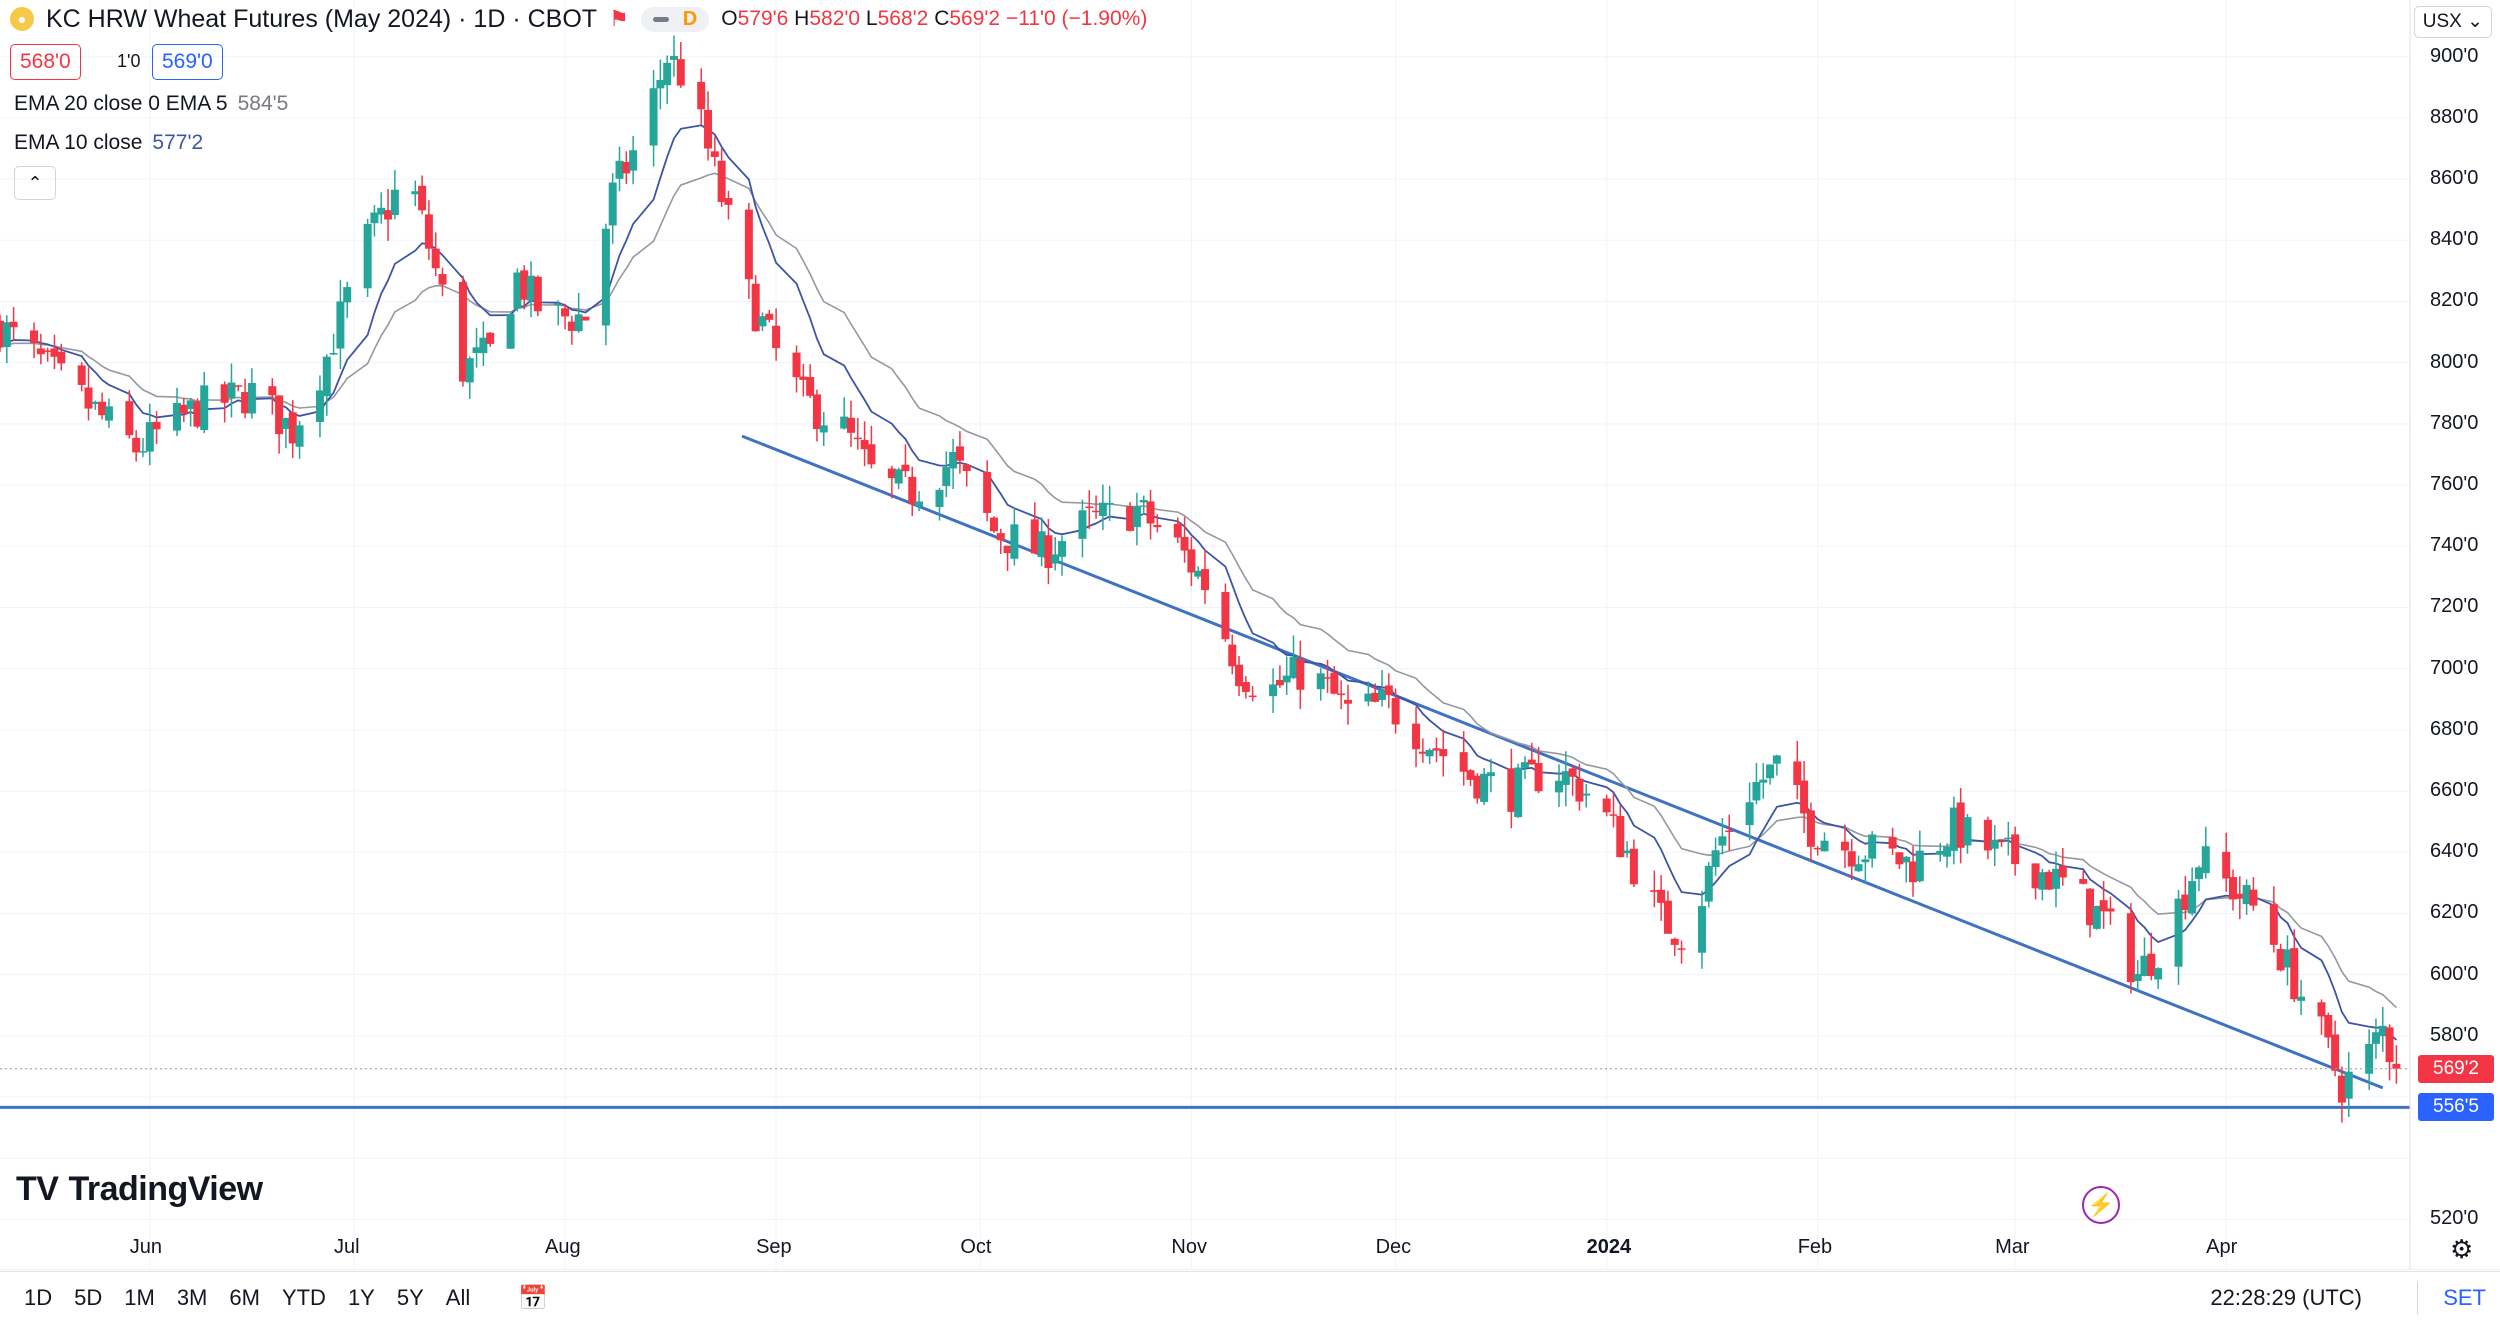 The image size is (2500, 1324). I want to click on range-1m-button: 1M, so click(139, 1297).